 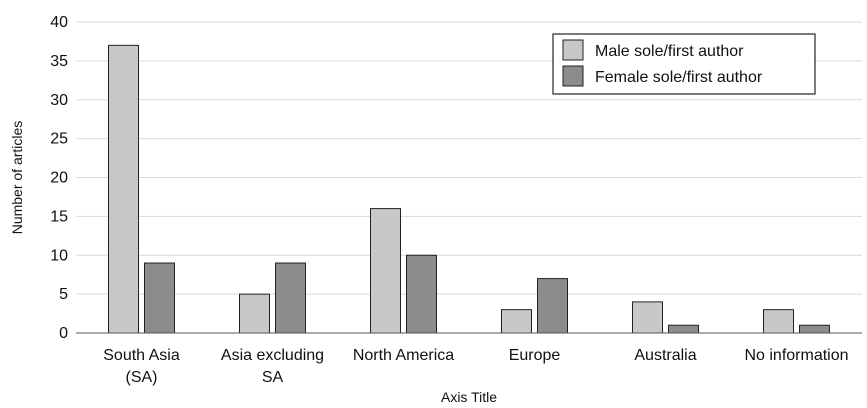 I want to click on y-tick-label: 0, so click(x=63, y=333).